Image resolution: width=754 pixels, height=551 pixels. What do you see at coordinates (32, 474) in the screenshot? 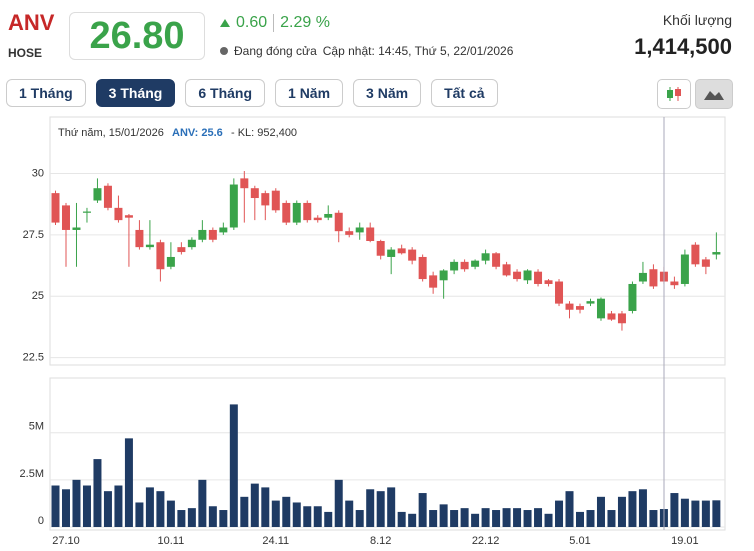
I see `y-tick-label: 2.5M` at bounding box center [32, 474].